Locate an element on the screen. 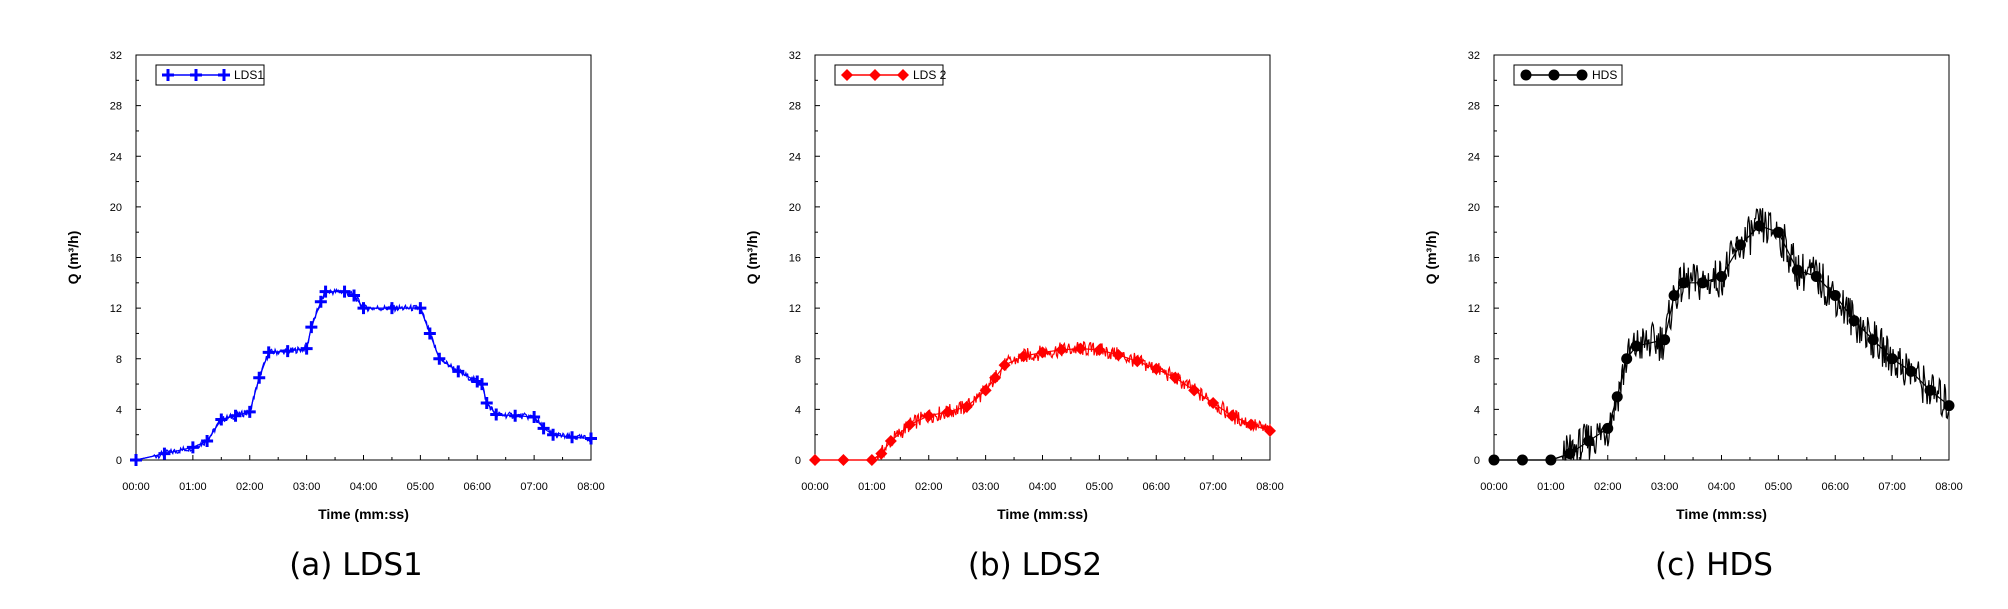 The height and width of the screenshot is (609, 2008). x-tick-label: 08:00 is located at coordinates (1270, 487).